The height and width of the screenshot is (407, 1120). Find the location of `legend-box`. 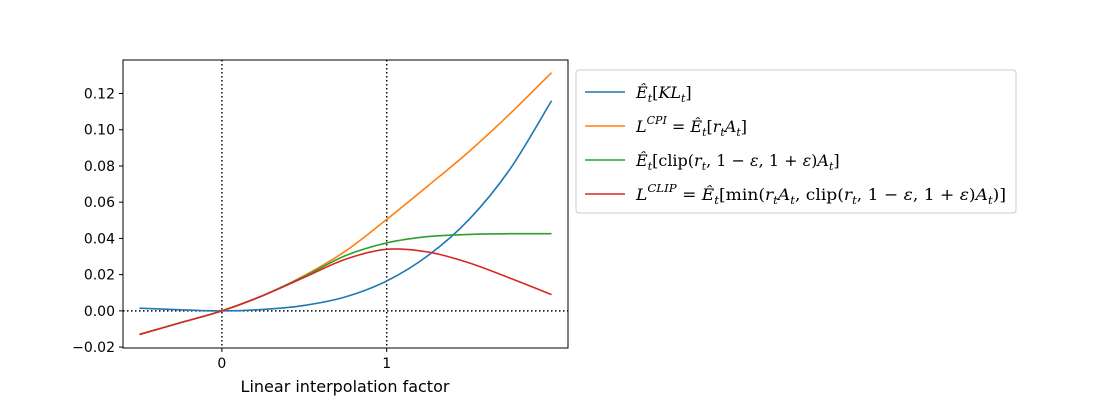

legend-box is located at coordinates (796, 141).